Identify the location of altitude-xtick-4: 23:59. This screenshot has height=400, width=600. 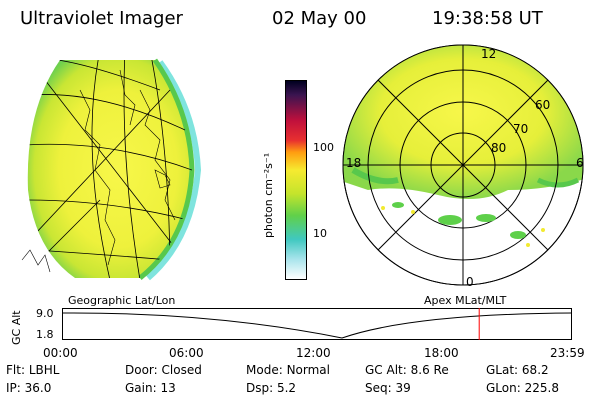
(567, 353).